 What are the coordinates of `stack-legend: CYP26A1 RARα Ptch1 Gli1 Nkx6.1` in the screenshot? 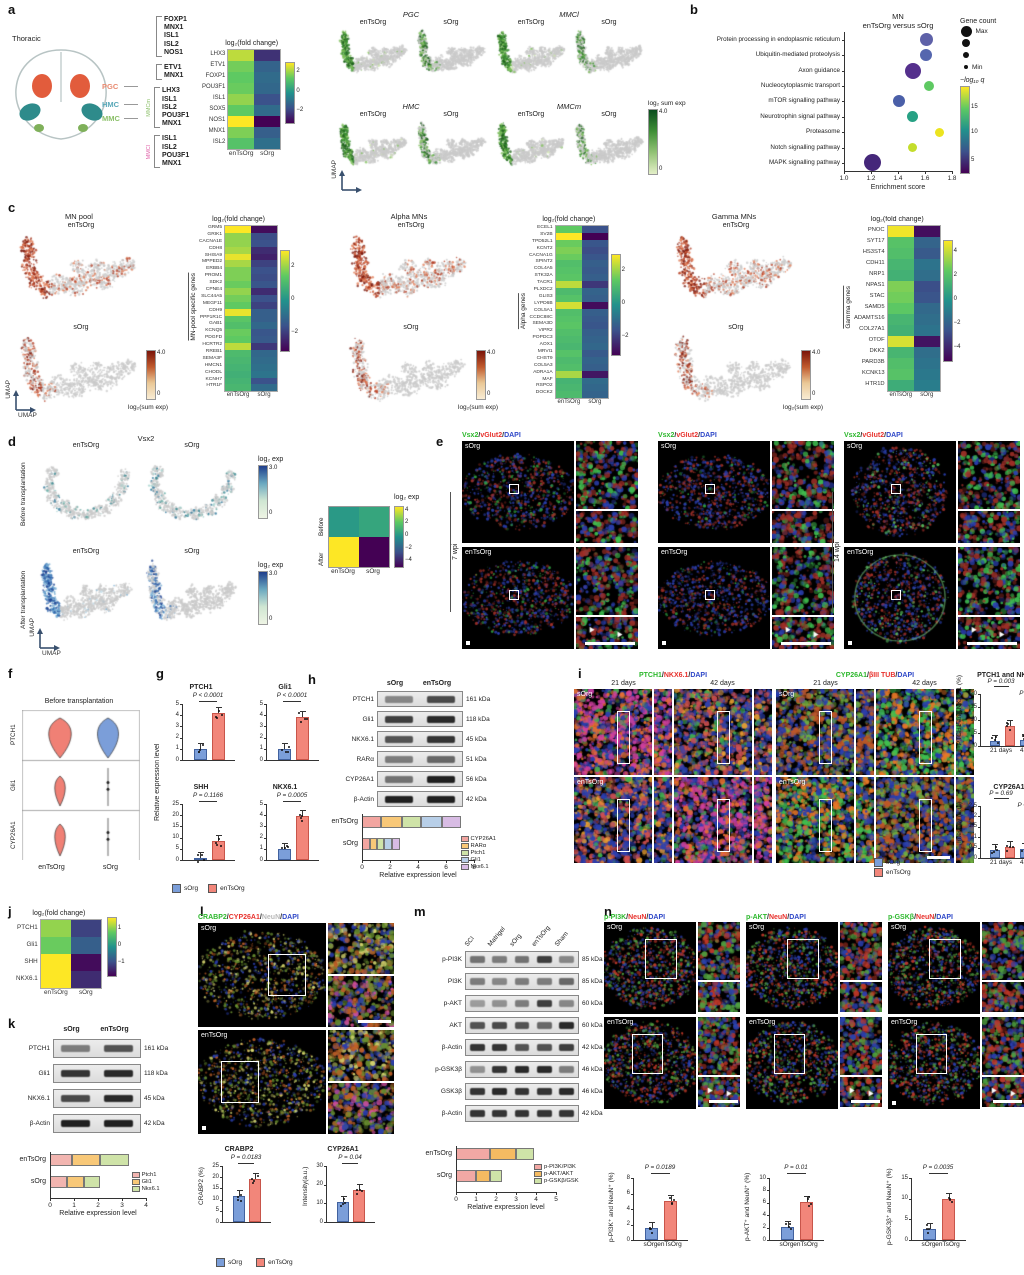 It's located at (478, 853).